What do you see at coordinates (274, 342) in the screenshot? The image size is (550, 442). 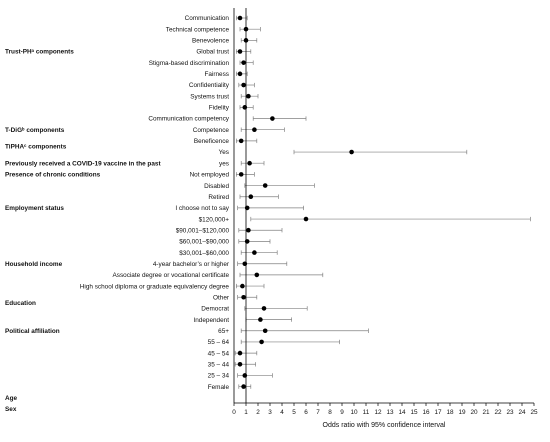 I see `forest-row: 55 – 64` at bounding box center [274, 342].